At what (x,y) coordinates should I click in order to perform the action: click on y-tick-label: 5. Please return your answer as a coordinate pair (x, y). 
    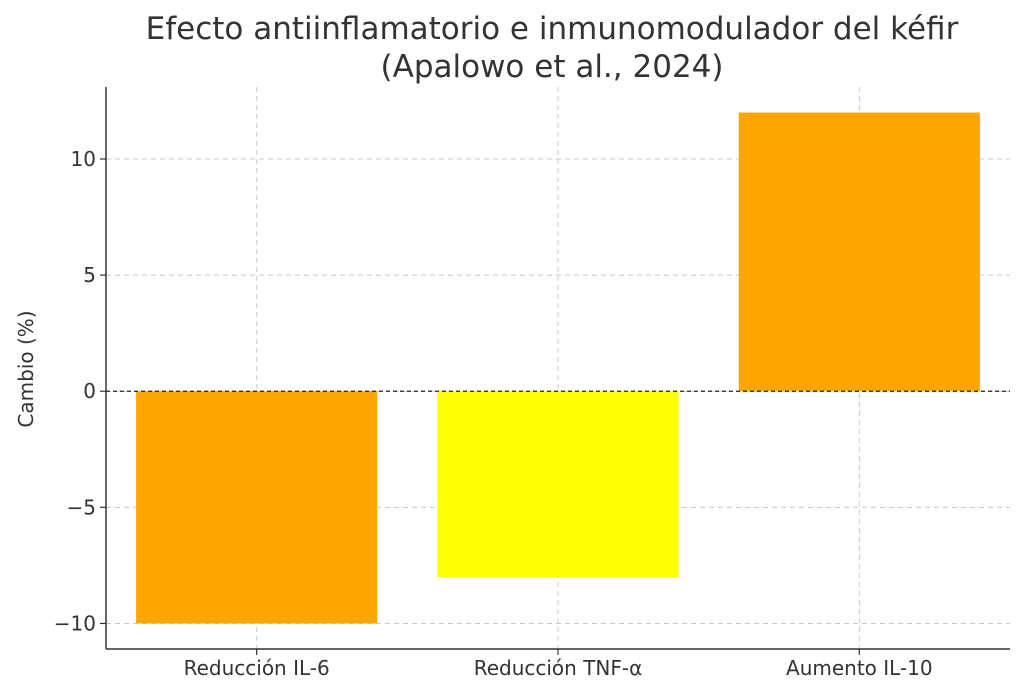
    Looking at the image, I should click on (89, 275).